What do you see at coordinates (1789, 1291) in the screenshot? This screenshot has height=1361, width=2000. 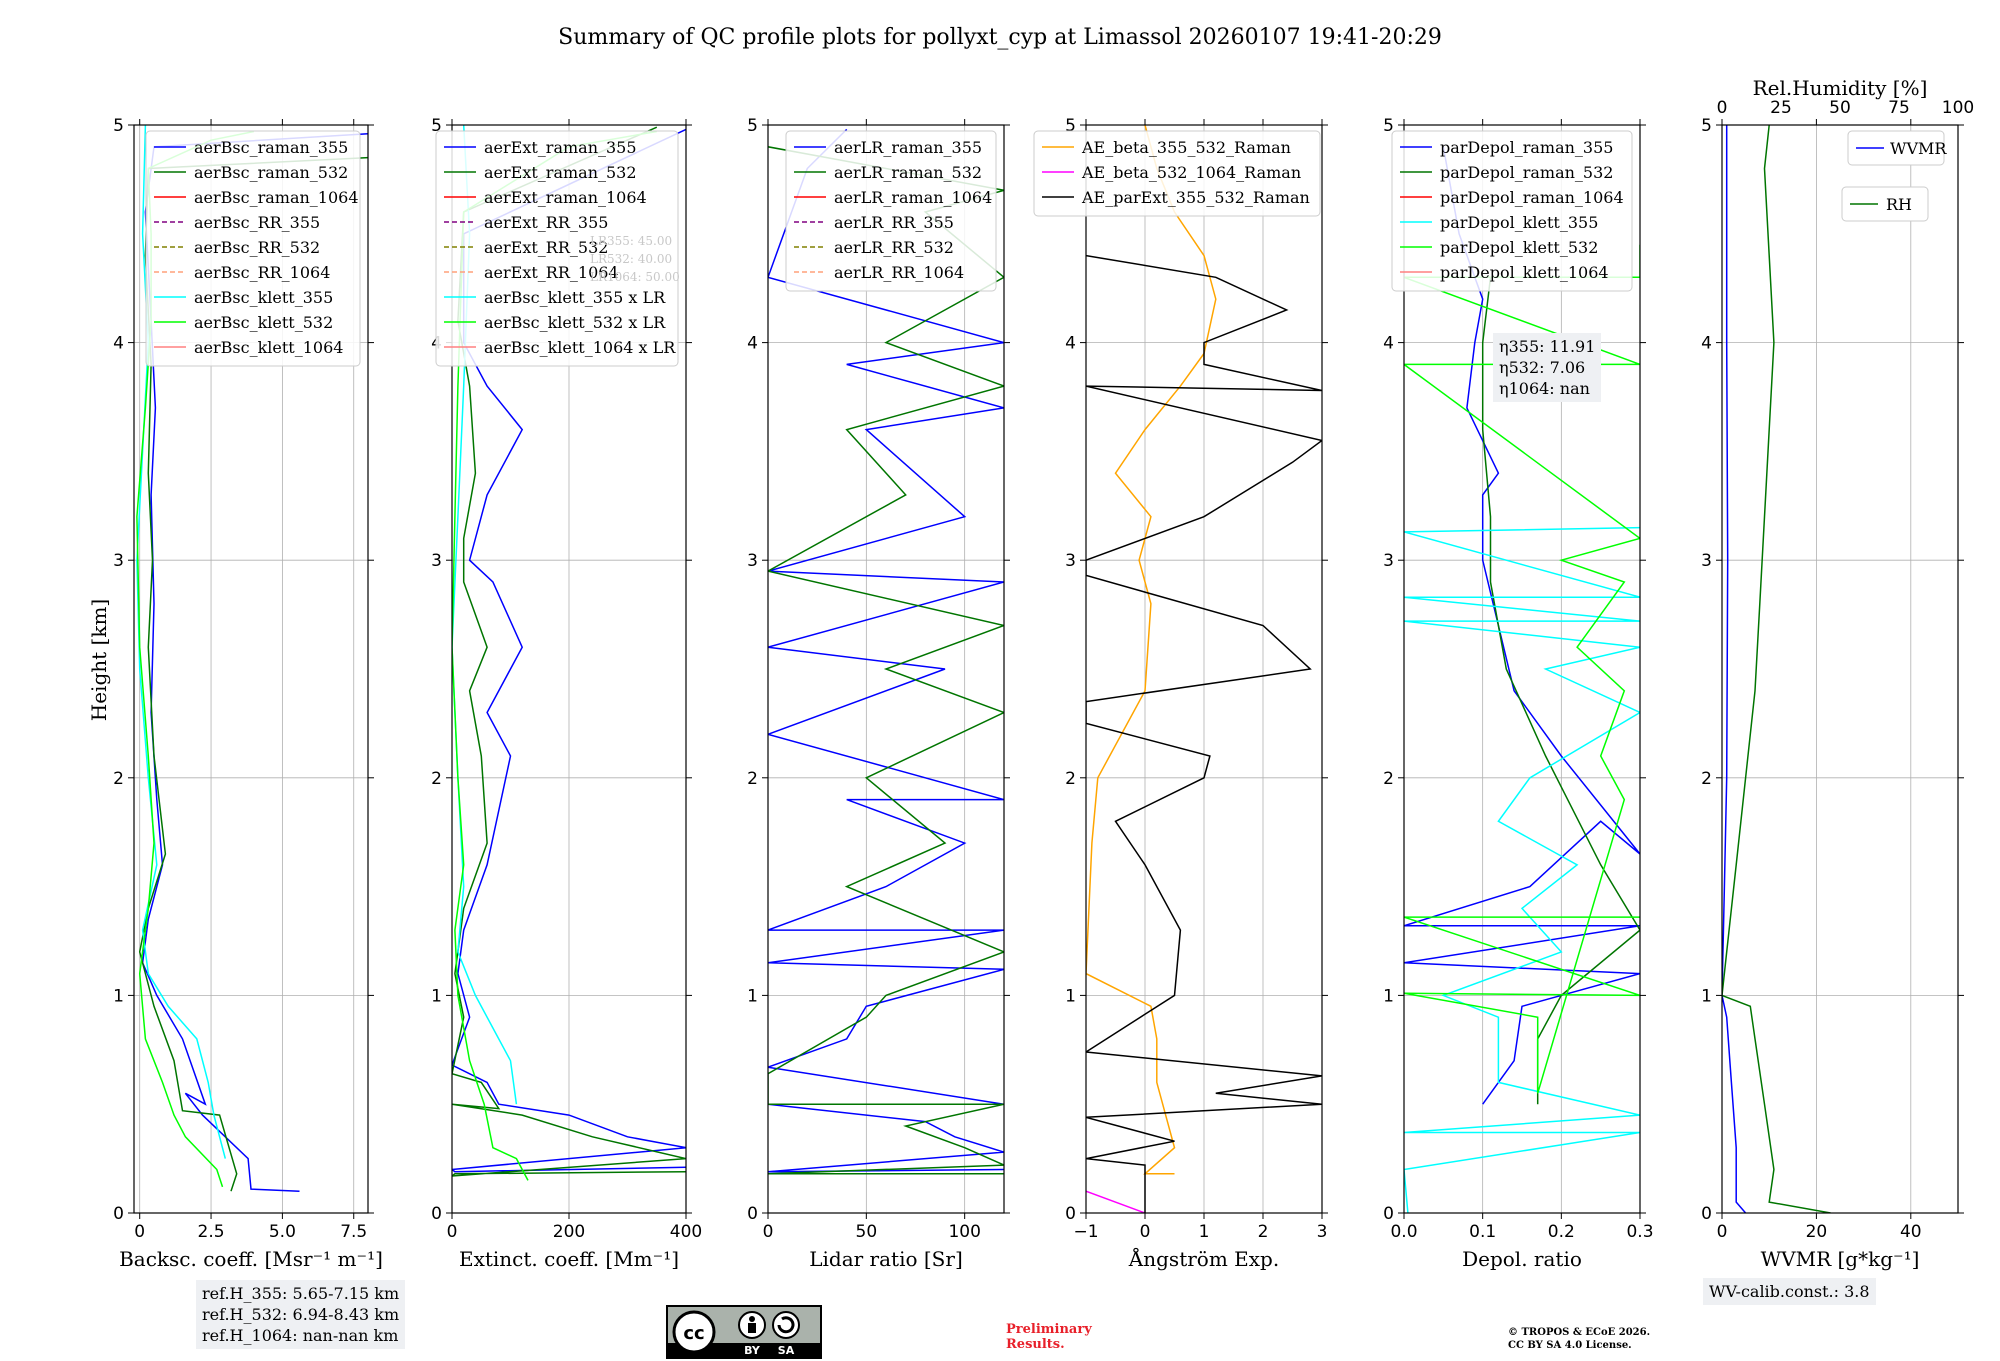 I see `wv-calib-box: WV-calib.const.: 3.8` at bounding box center [1789, 1291].